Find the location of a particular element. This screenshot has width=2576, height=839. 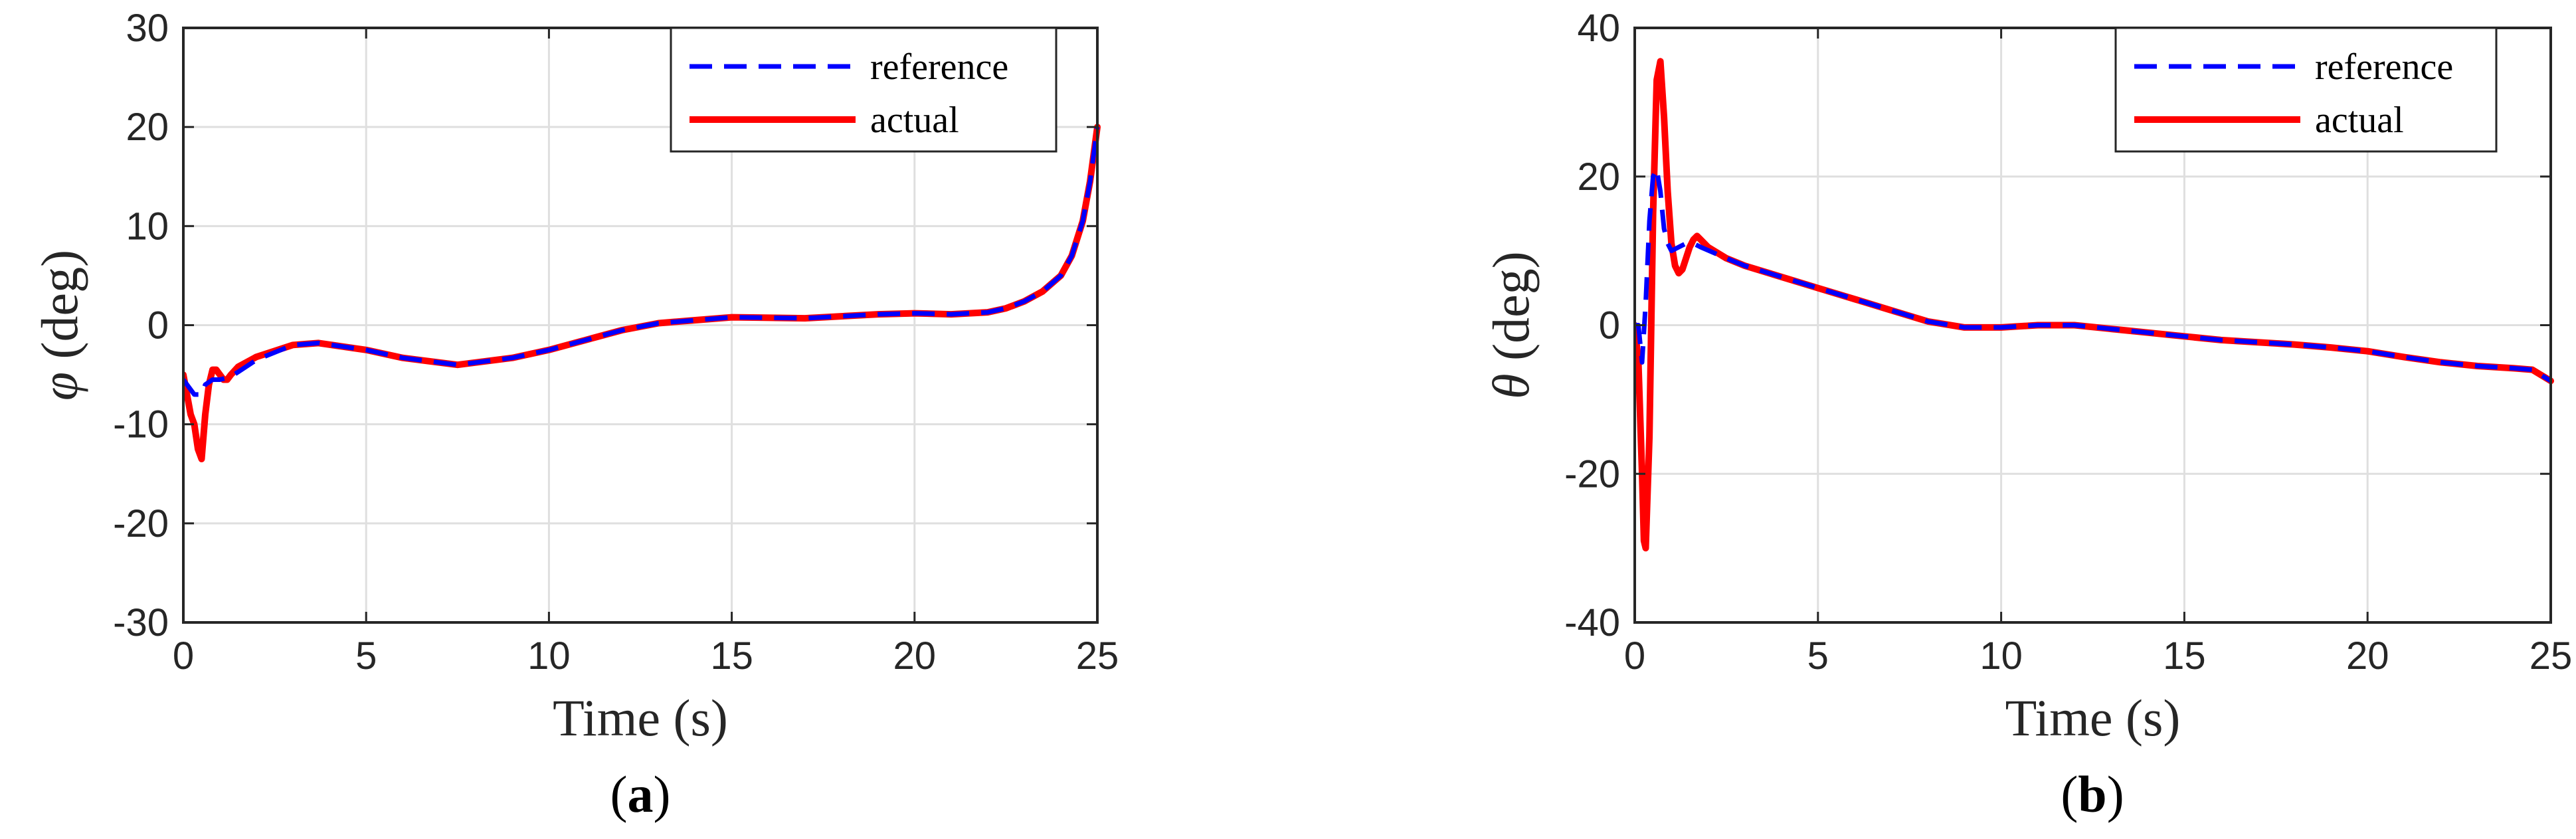

series-line-actual is located at coordinates (642, 293).